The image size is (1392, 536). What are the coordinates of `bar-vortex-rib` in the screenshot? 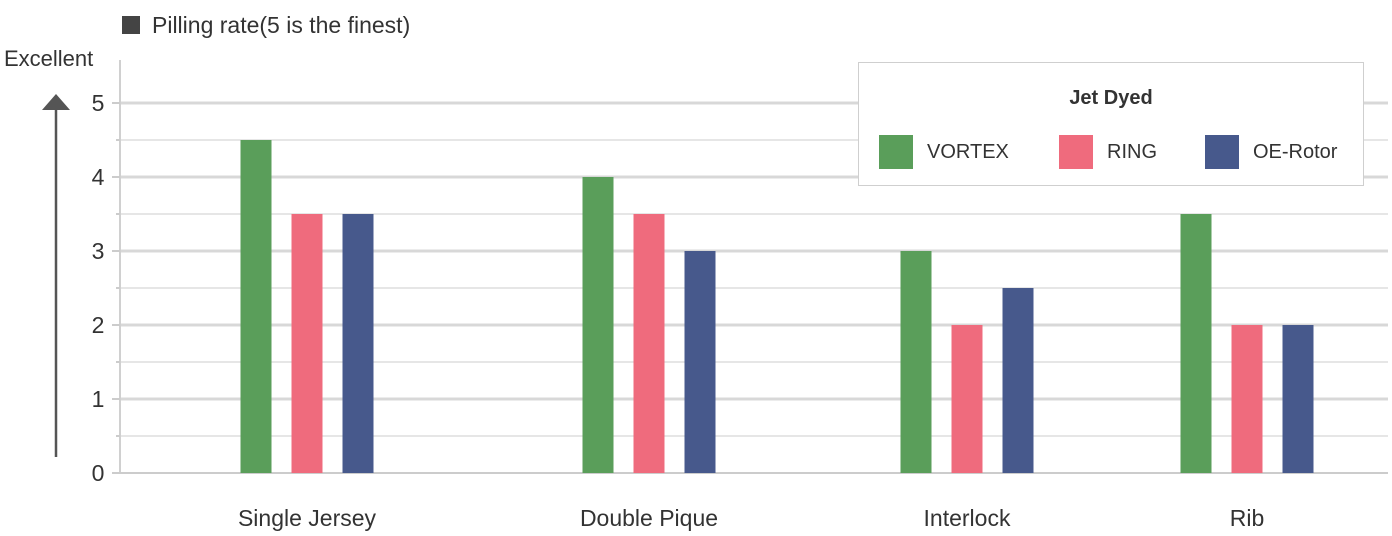 It's located at (1196, 343).